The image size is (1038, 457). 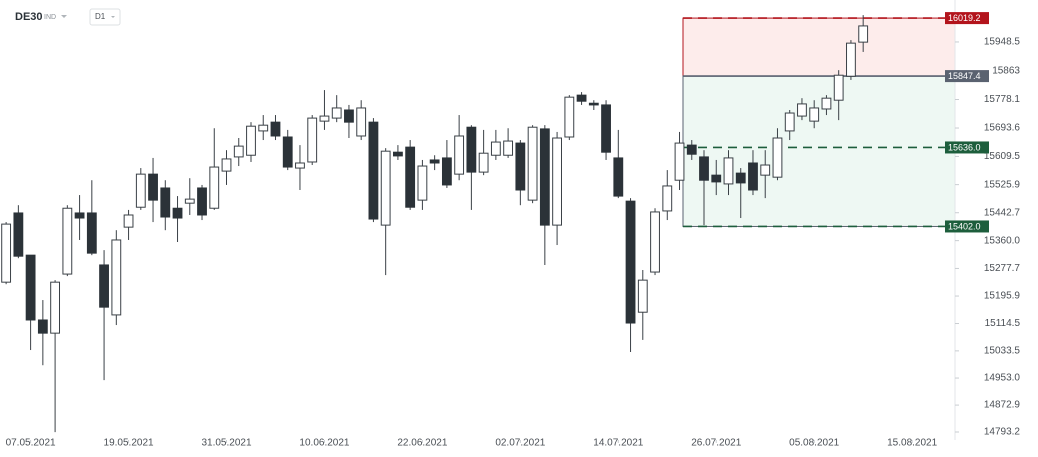 What do you see at coordinates (819, 151) in the screenshot?
I see `price-zone` at bounding box center [819, 151].